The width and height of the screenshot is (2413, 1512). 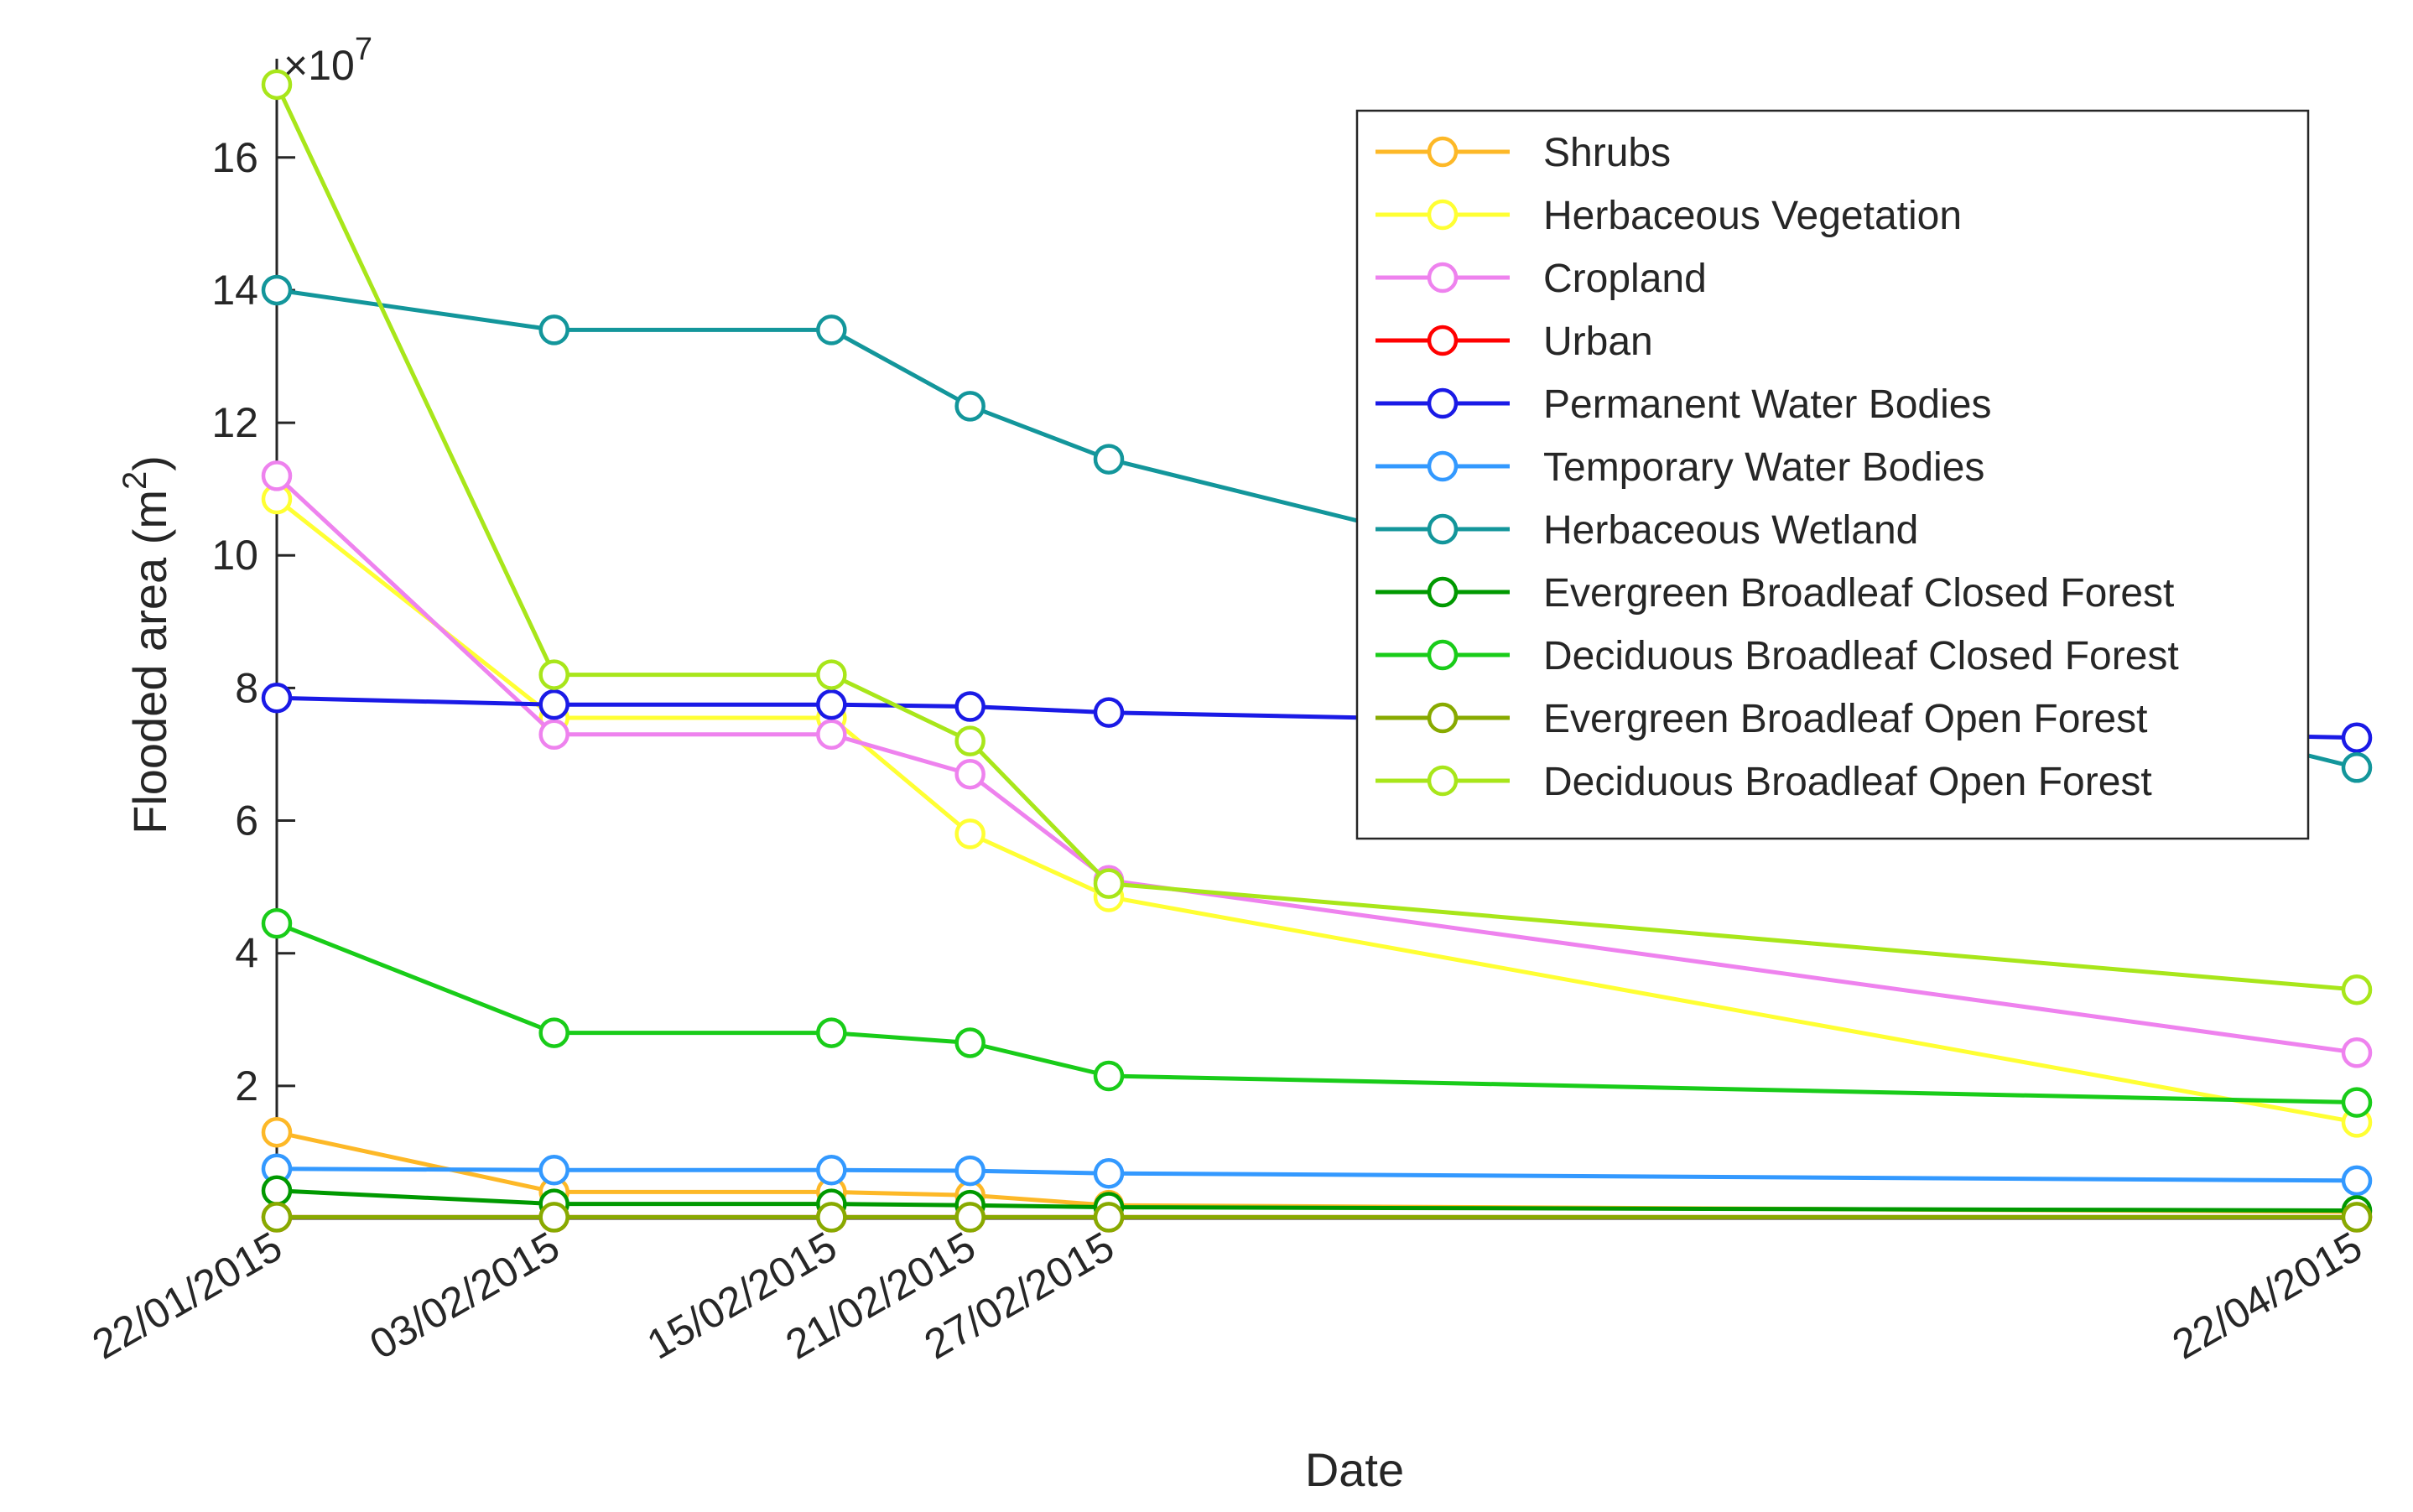 What do you see at coordinates (247, 687) in the screenshot?
I see `y-tick-label: 8` at bounding box center [247, 687].